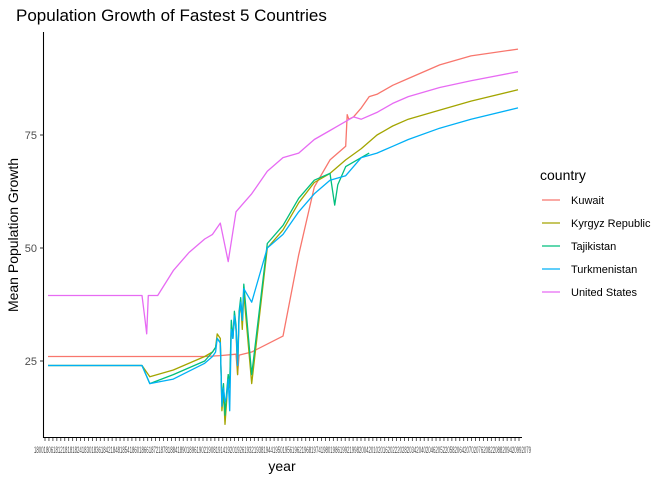  I want to click on legend-label: Kyrgyz Republic, so click(611, 224).